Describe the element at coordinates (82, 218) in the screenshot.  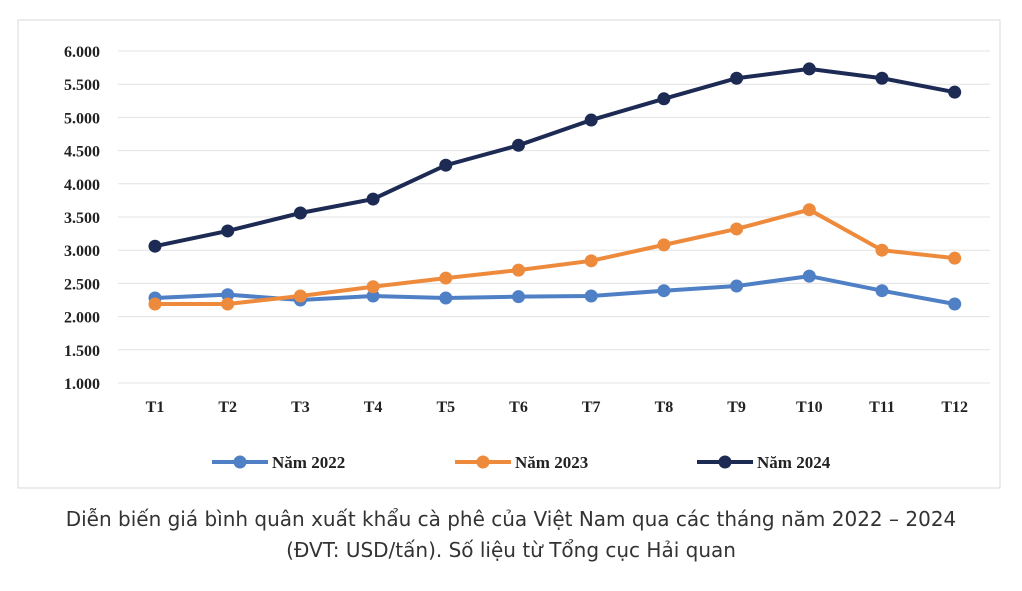
I see `y-tick-label: 3.500` at that location.